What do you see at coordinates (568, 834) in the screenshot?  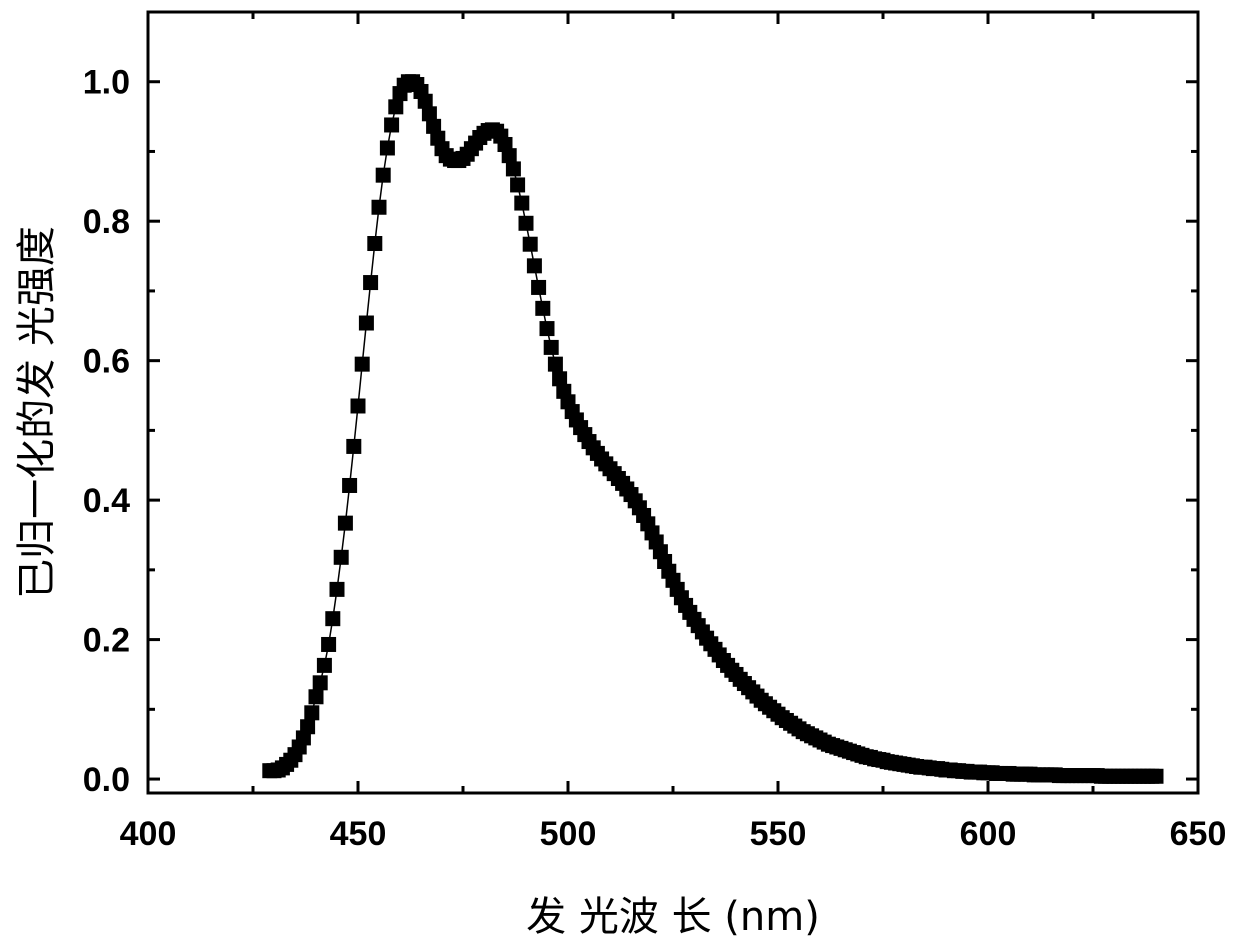 I see `x-tick-label: 500` at bounding box center [568, 834].